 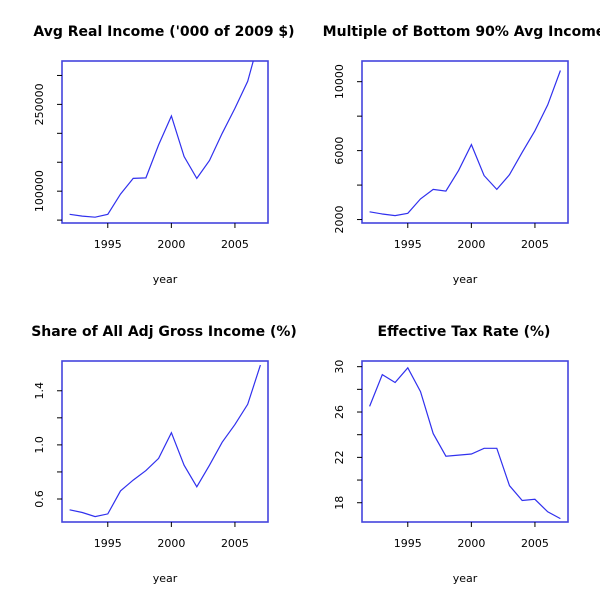 I want to click on y-tick-label: 250000, so click(x=39, y=104).